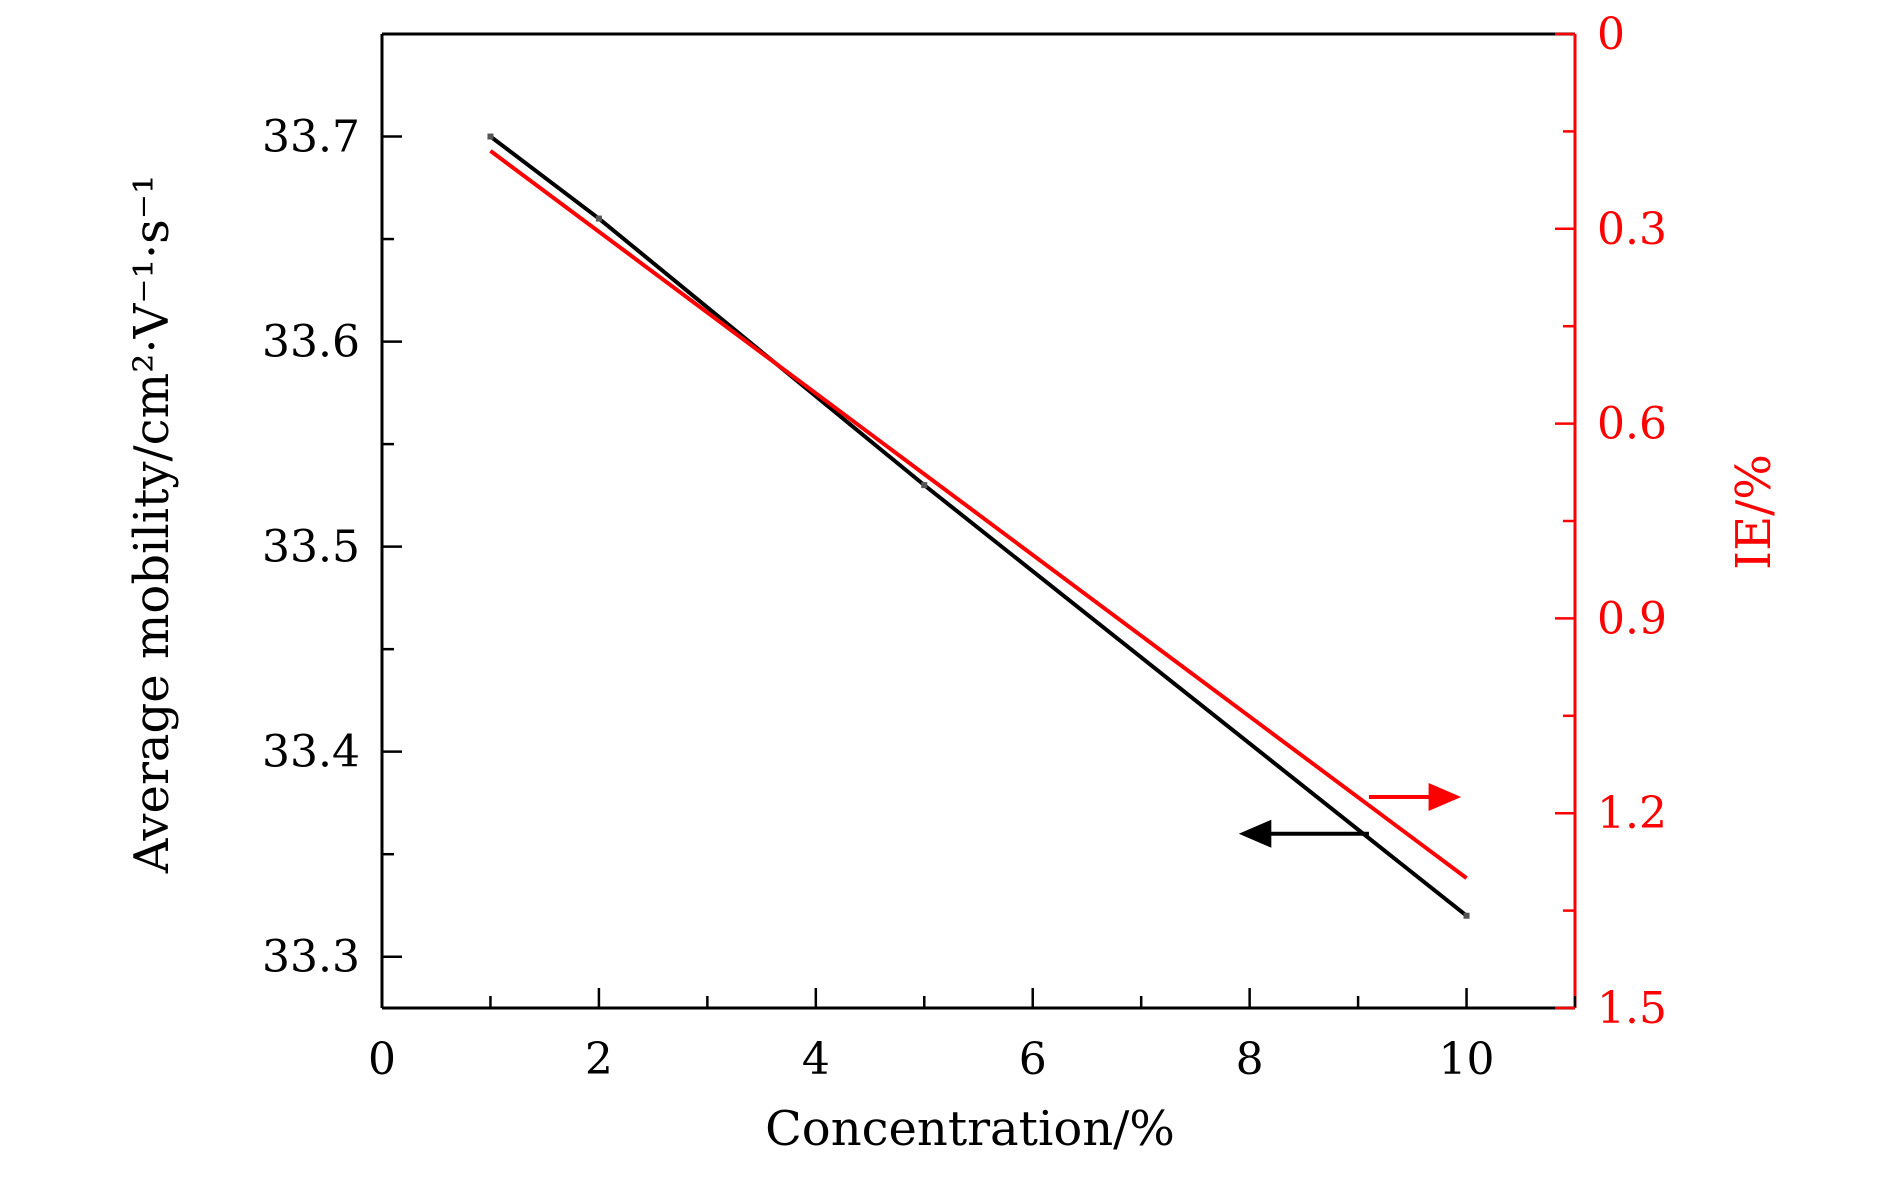 The width and height of the screenshot is (1890, 1182). Describe the element at coordinates (1632, 618) in the screenshot. I see `y-right-tick-label: 0.9` at that location.